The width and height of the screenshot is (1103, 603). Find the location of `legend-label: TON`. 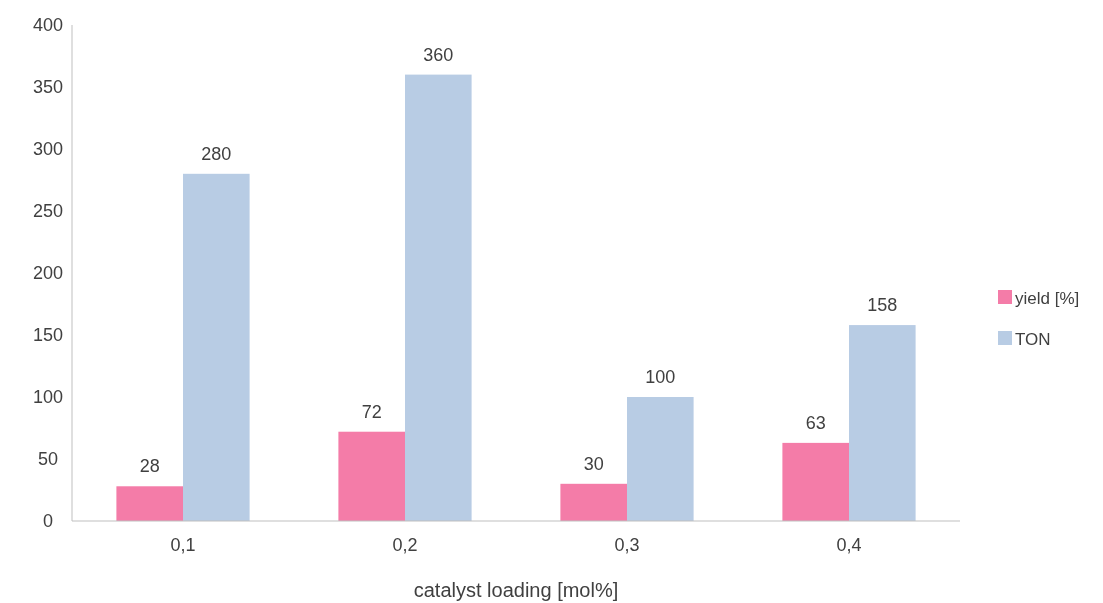

legend-label: TON is located at coordinates (1033, 339).